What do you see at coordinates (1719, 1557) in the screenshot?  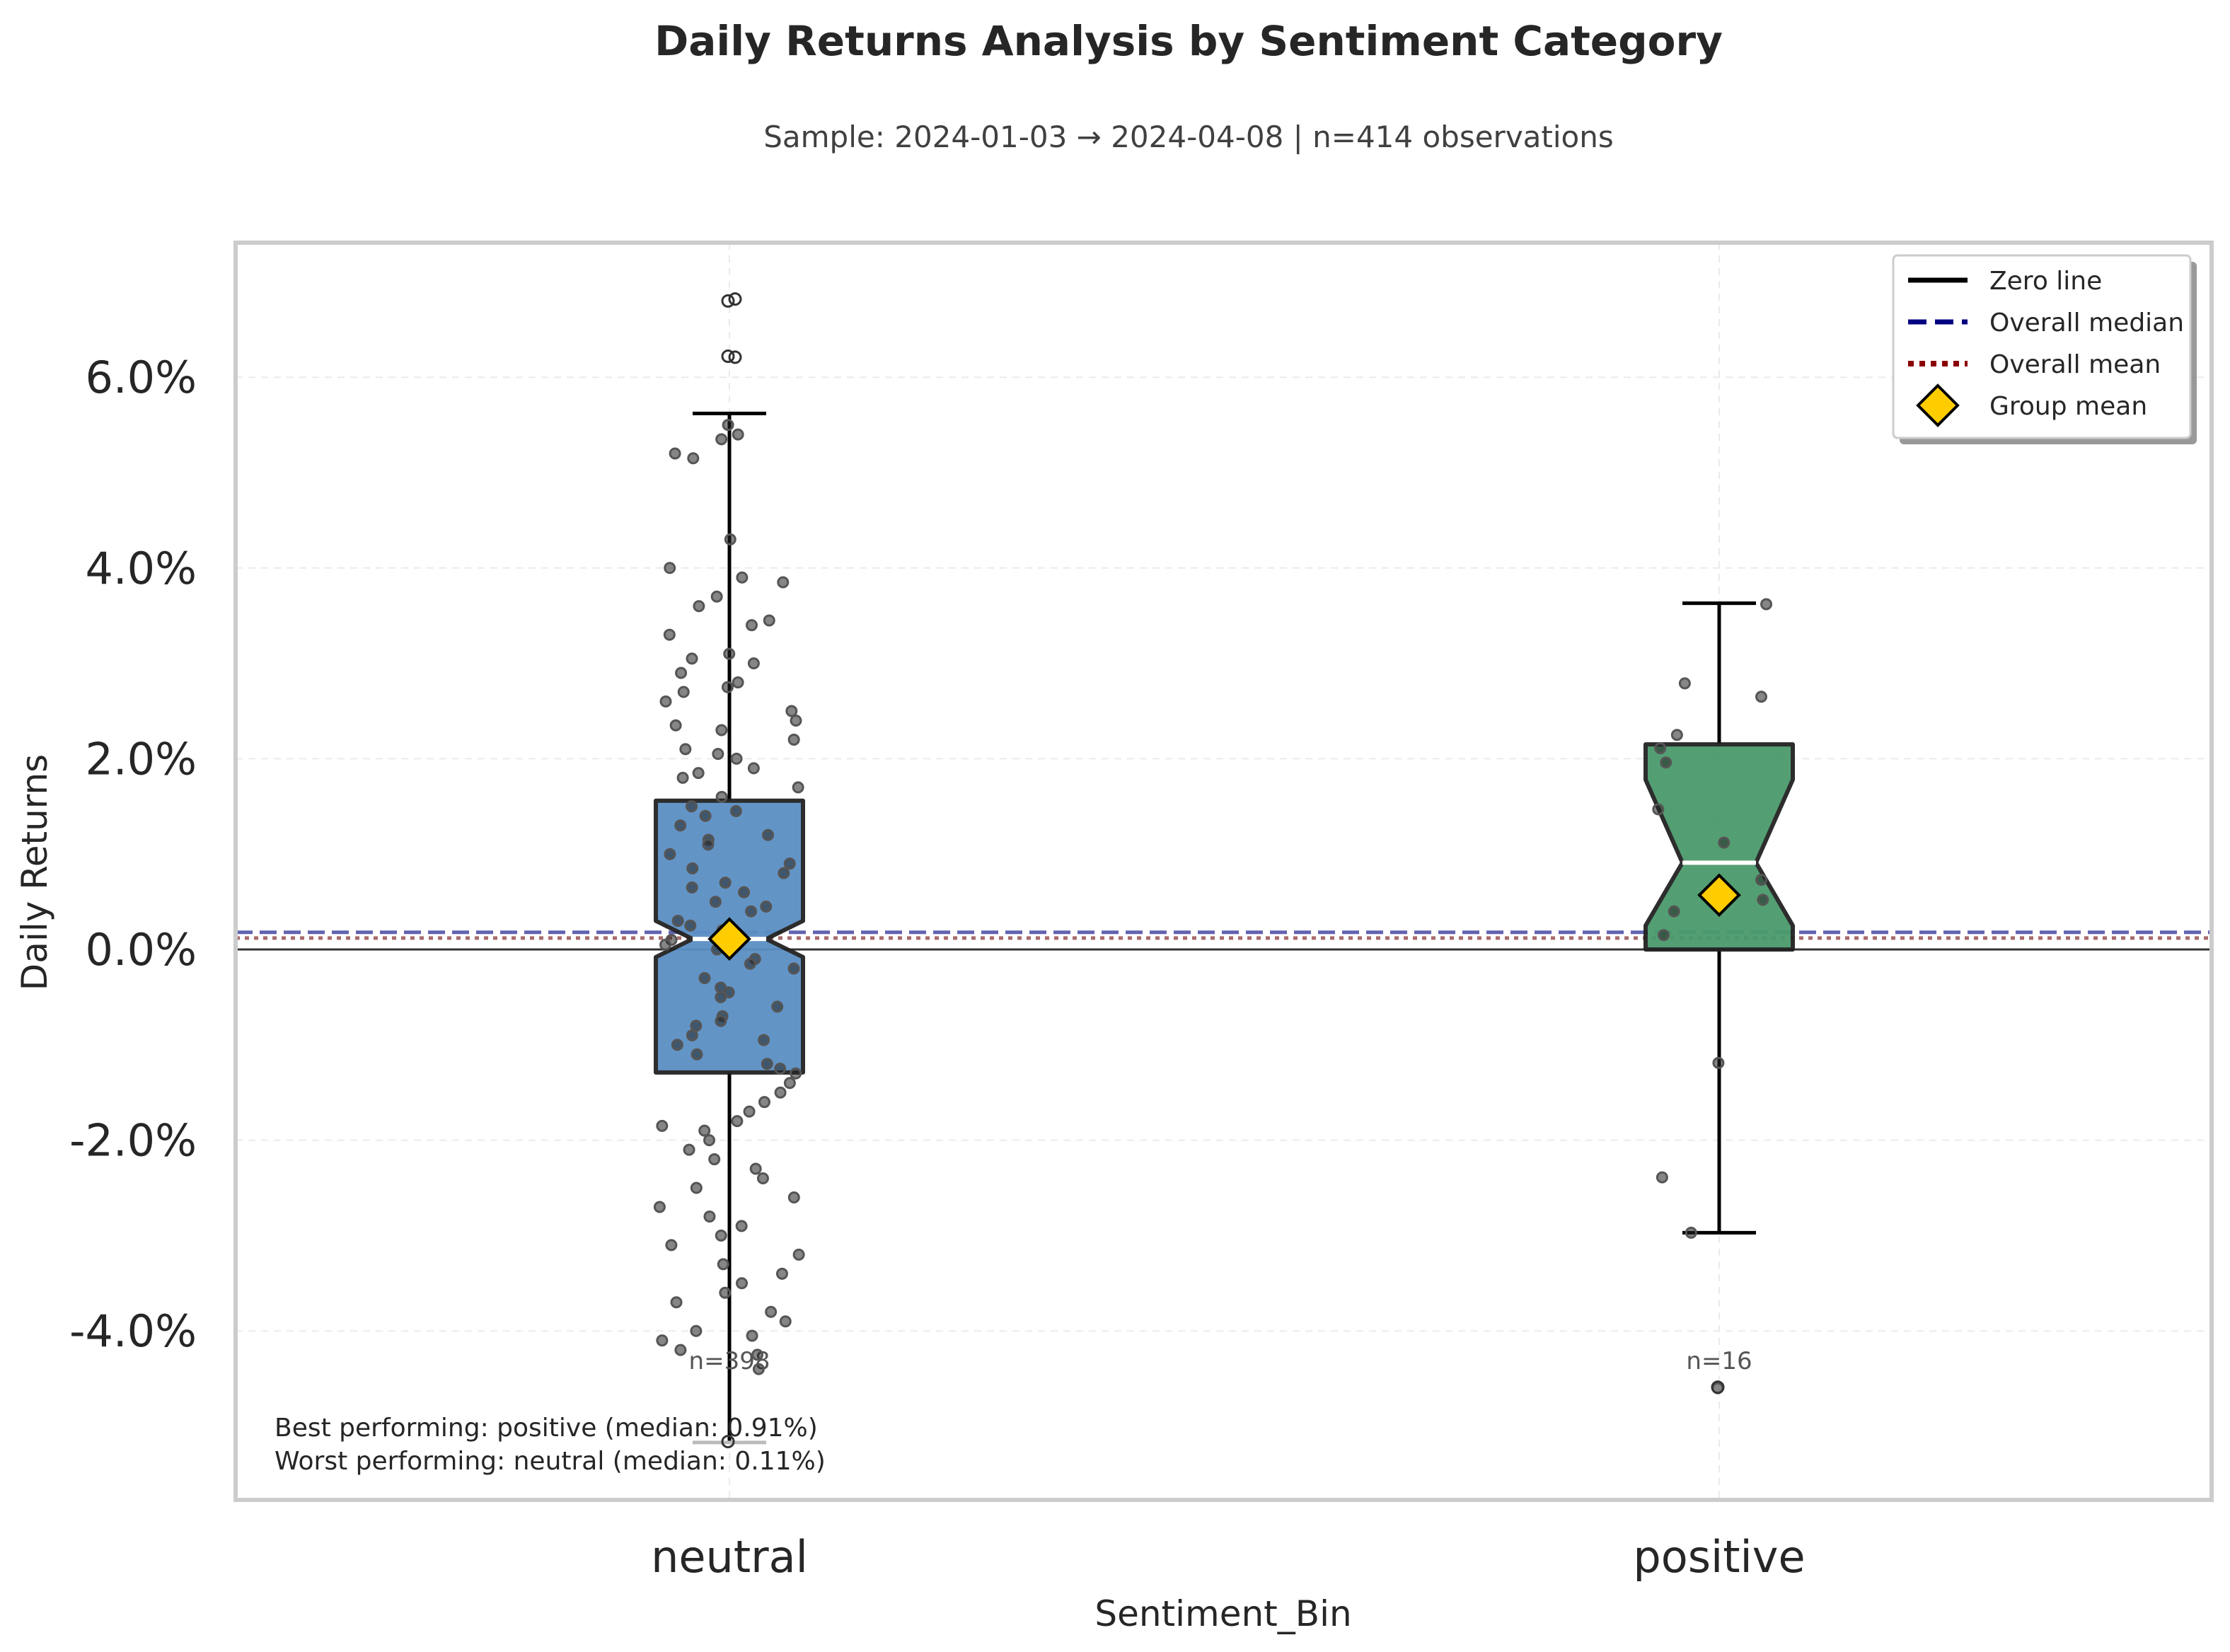 I see `x-tick-label: positive` at bounding box center [1719, 1557].